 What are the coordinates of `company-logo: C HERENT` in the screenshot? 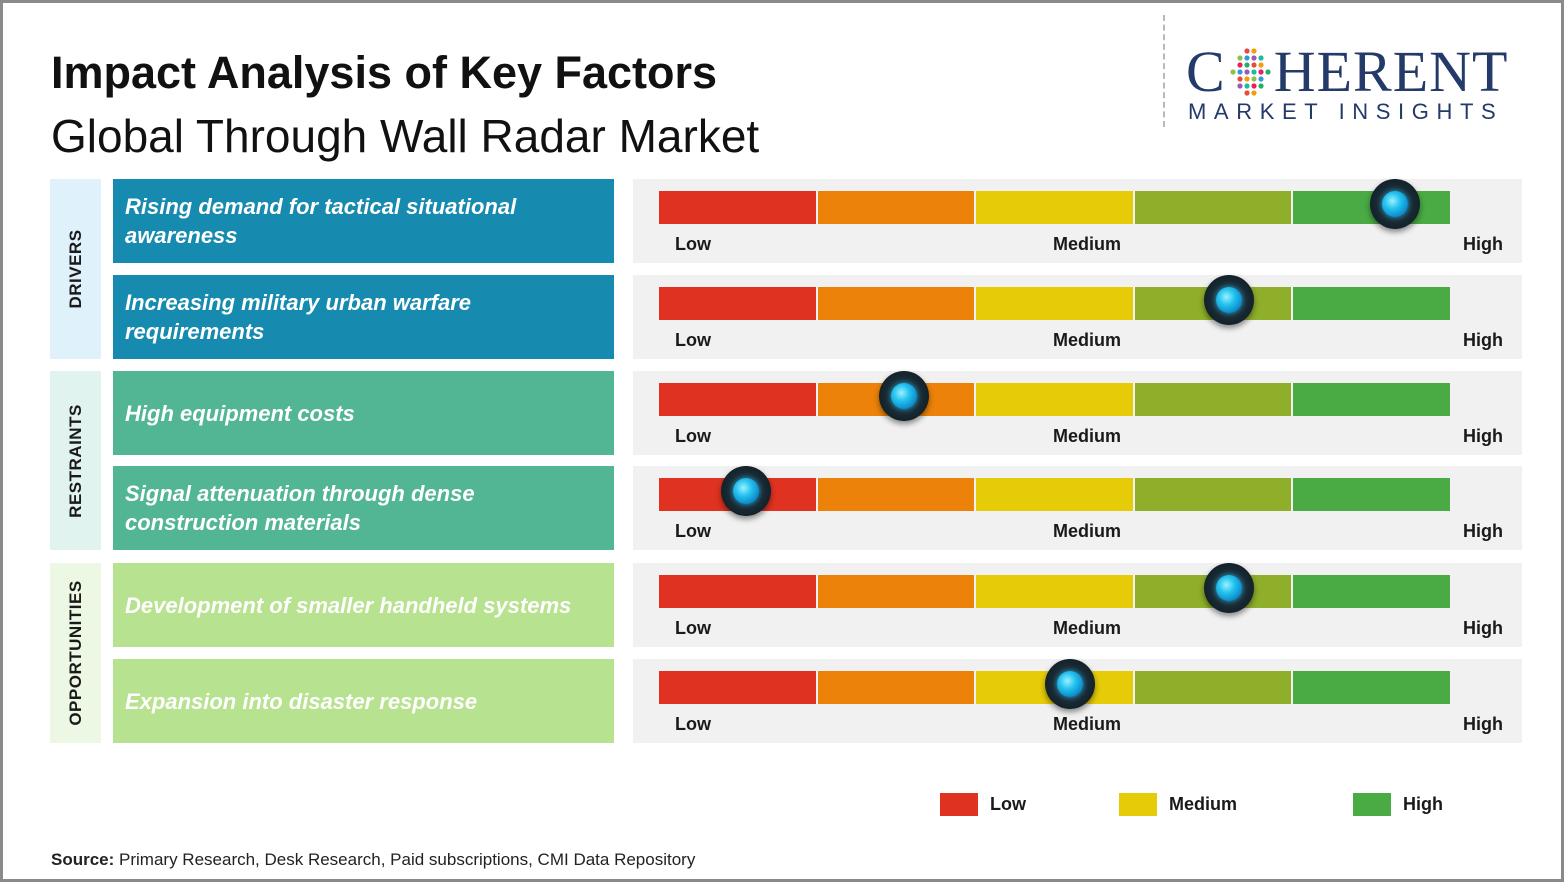 It's located at (1347, 72).